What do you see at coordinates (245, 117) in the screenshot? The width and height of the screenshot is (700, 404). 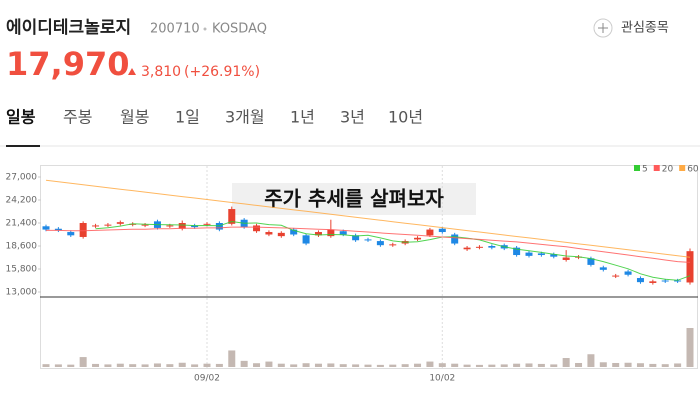 I see `tab: 3개월` at bounding box center [245, 117].